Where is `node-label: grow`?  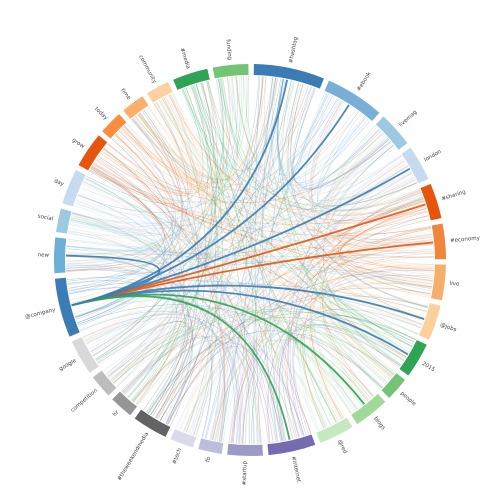 node-label: grow is located at coordinates (78, 143).